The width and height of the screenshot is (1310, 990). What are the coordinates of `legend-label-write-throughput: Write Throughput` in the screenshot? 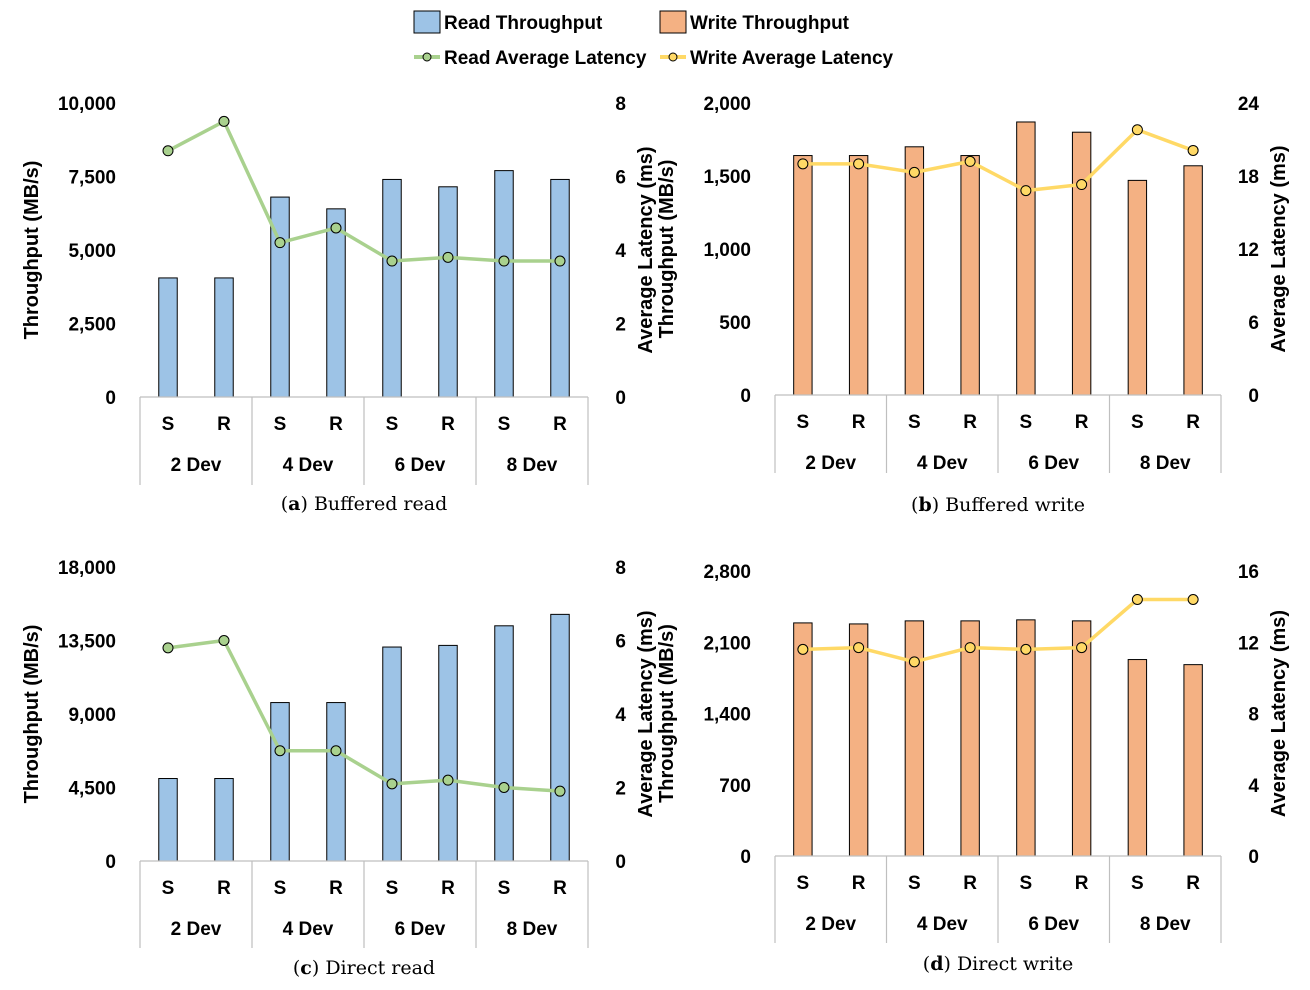 It's located at (770, 23).